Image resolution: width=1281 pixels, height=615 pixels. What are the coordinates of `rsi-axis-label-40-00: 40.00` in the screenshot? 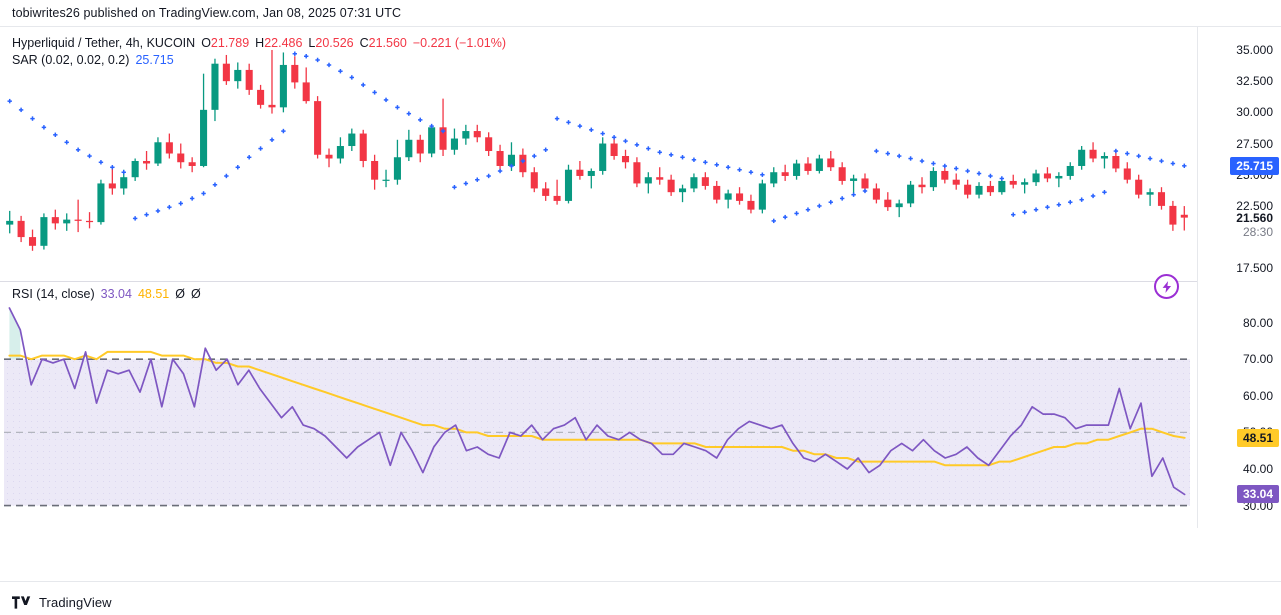 It's located at (1257, 468).